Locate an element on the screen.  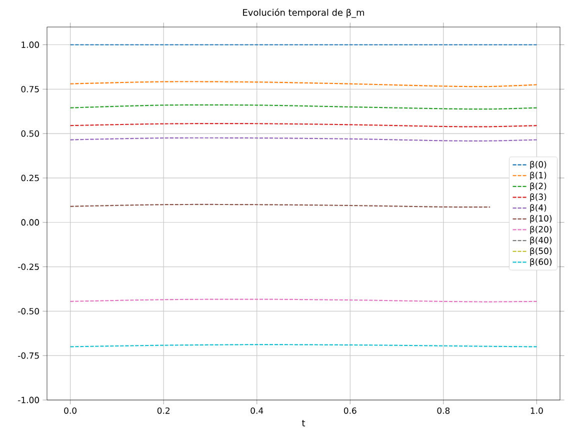
chart-title: Evolución temporal de β_m is located at coordinates (303, 13).